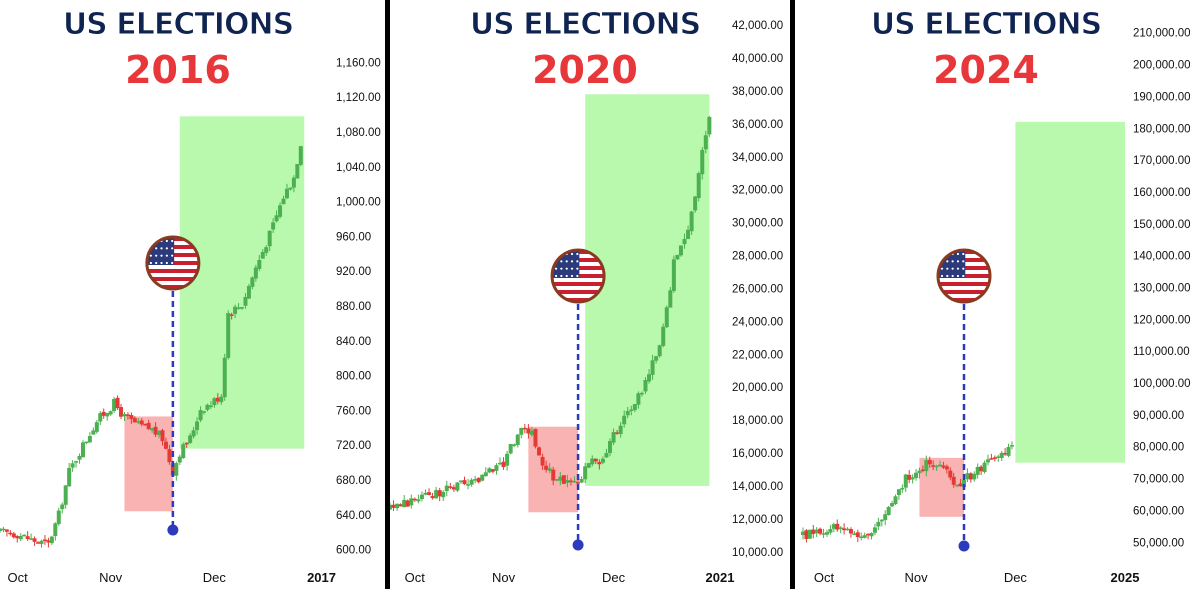 The height and width of the screenshot is (589, 1200). I want to click on y-tick-label: 22,000.00, so click(757, 355).